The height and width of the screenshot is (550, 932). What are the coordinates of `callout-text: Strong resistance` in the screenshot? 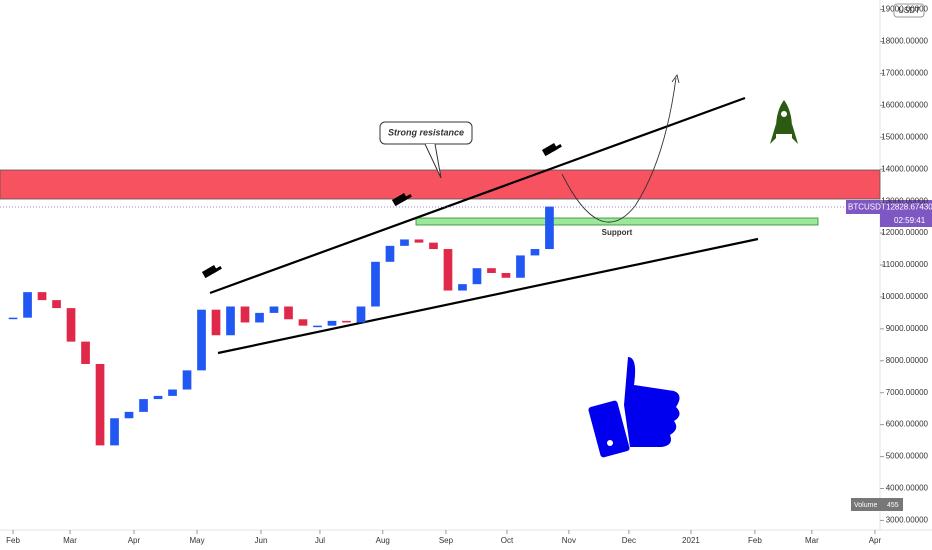 It's located at (426, 132).